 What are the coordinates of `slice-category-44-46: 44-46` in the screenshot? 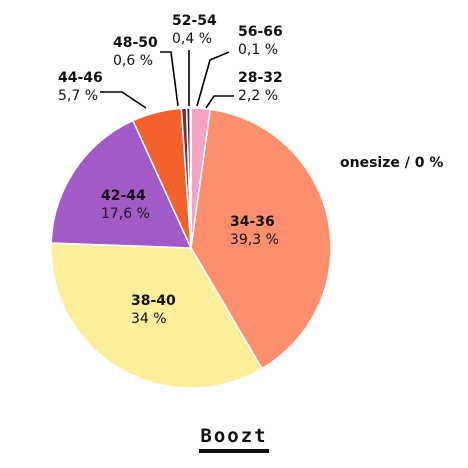 It's located at (80, 78).